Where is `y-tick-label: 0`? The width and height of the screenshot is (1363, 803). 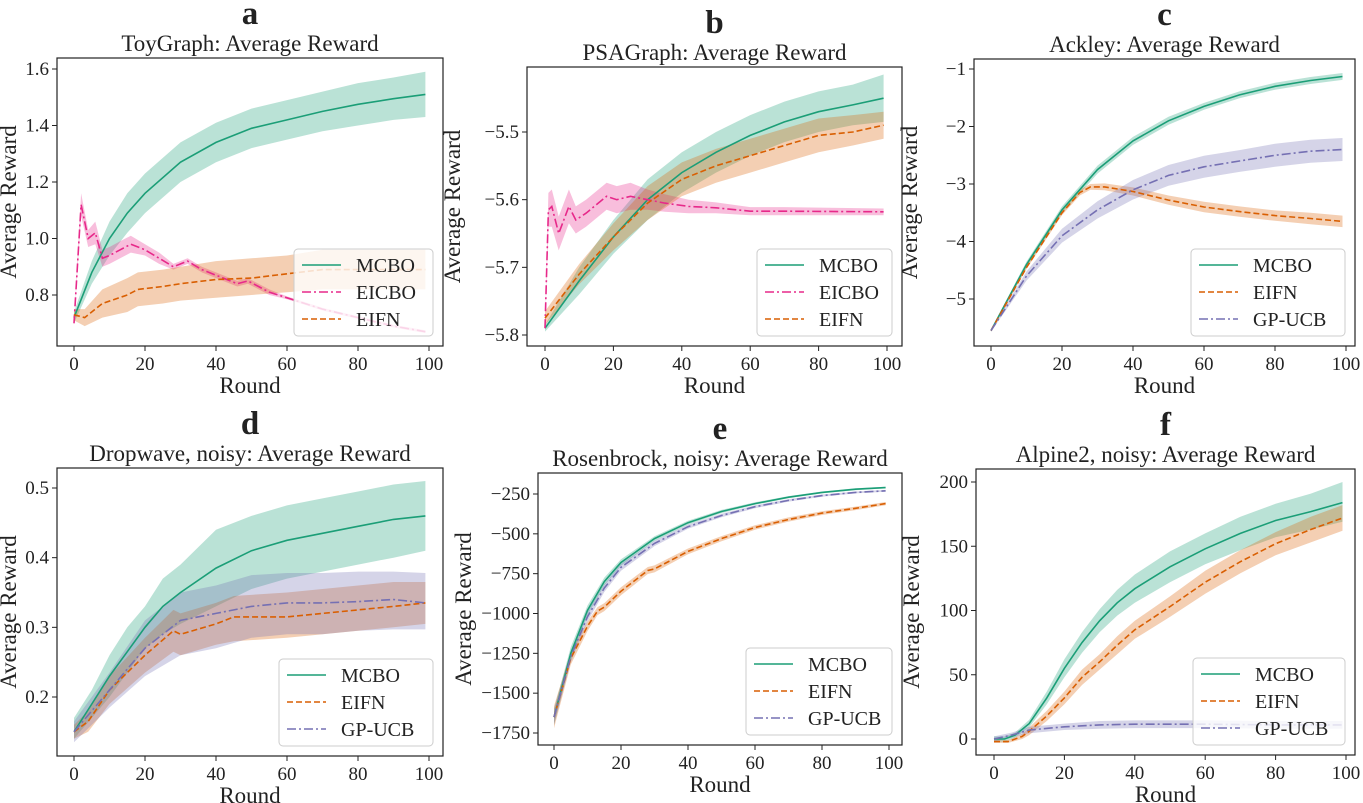 y-tick-label: 0 is located at coordinates (964, 739).